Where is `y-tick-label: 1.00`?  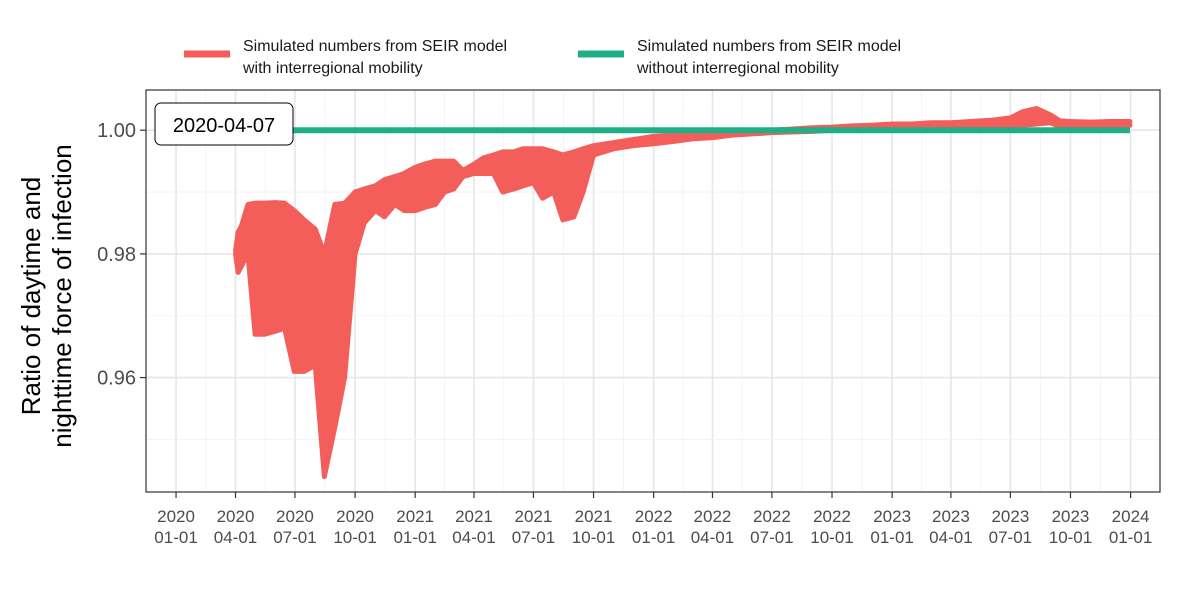
y-tick-label: 1.00 is located at coordinates (116, 131).